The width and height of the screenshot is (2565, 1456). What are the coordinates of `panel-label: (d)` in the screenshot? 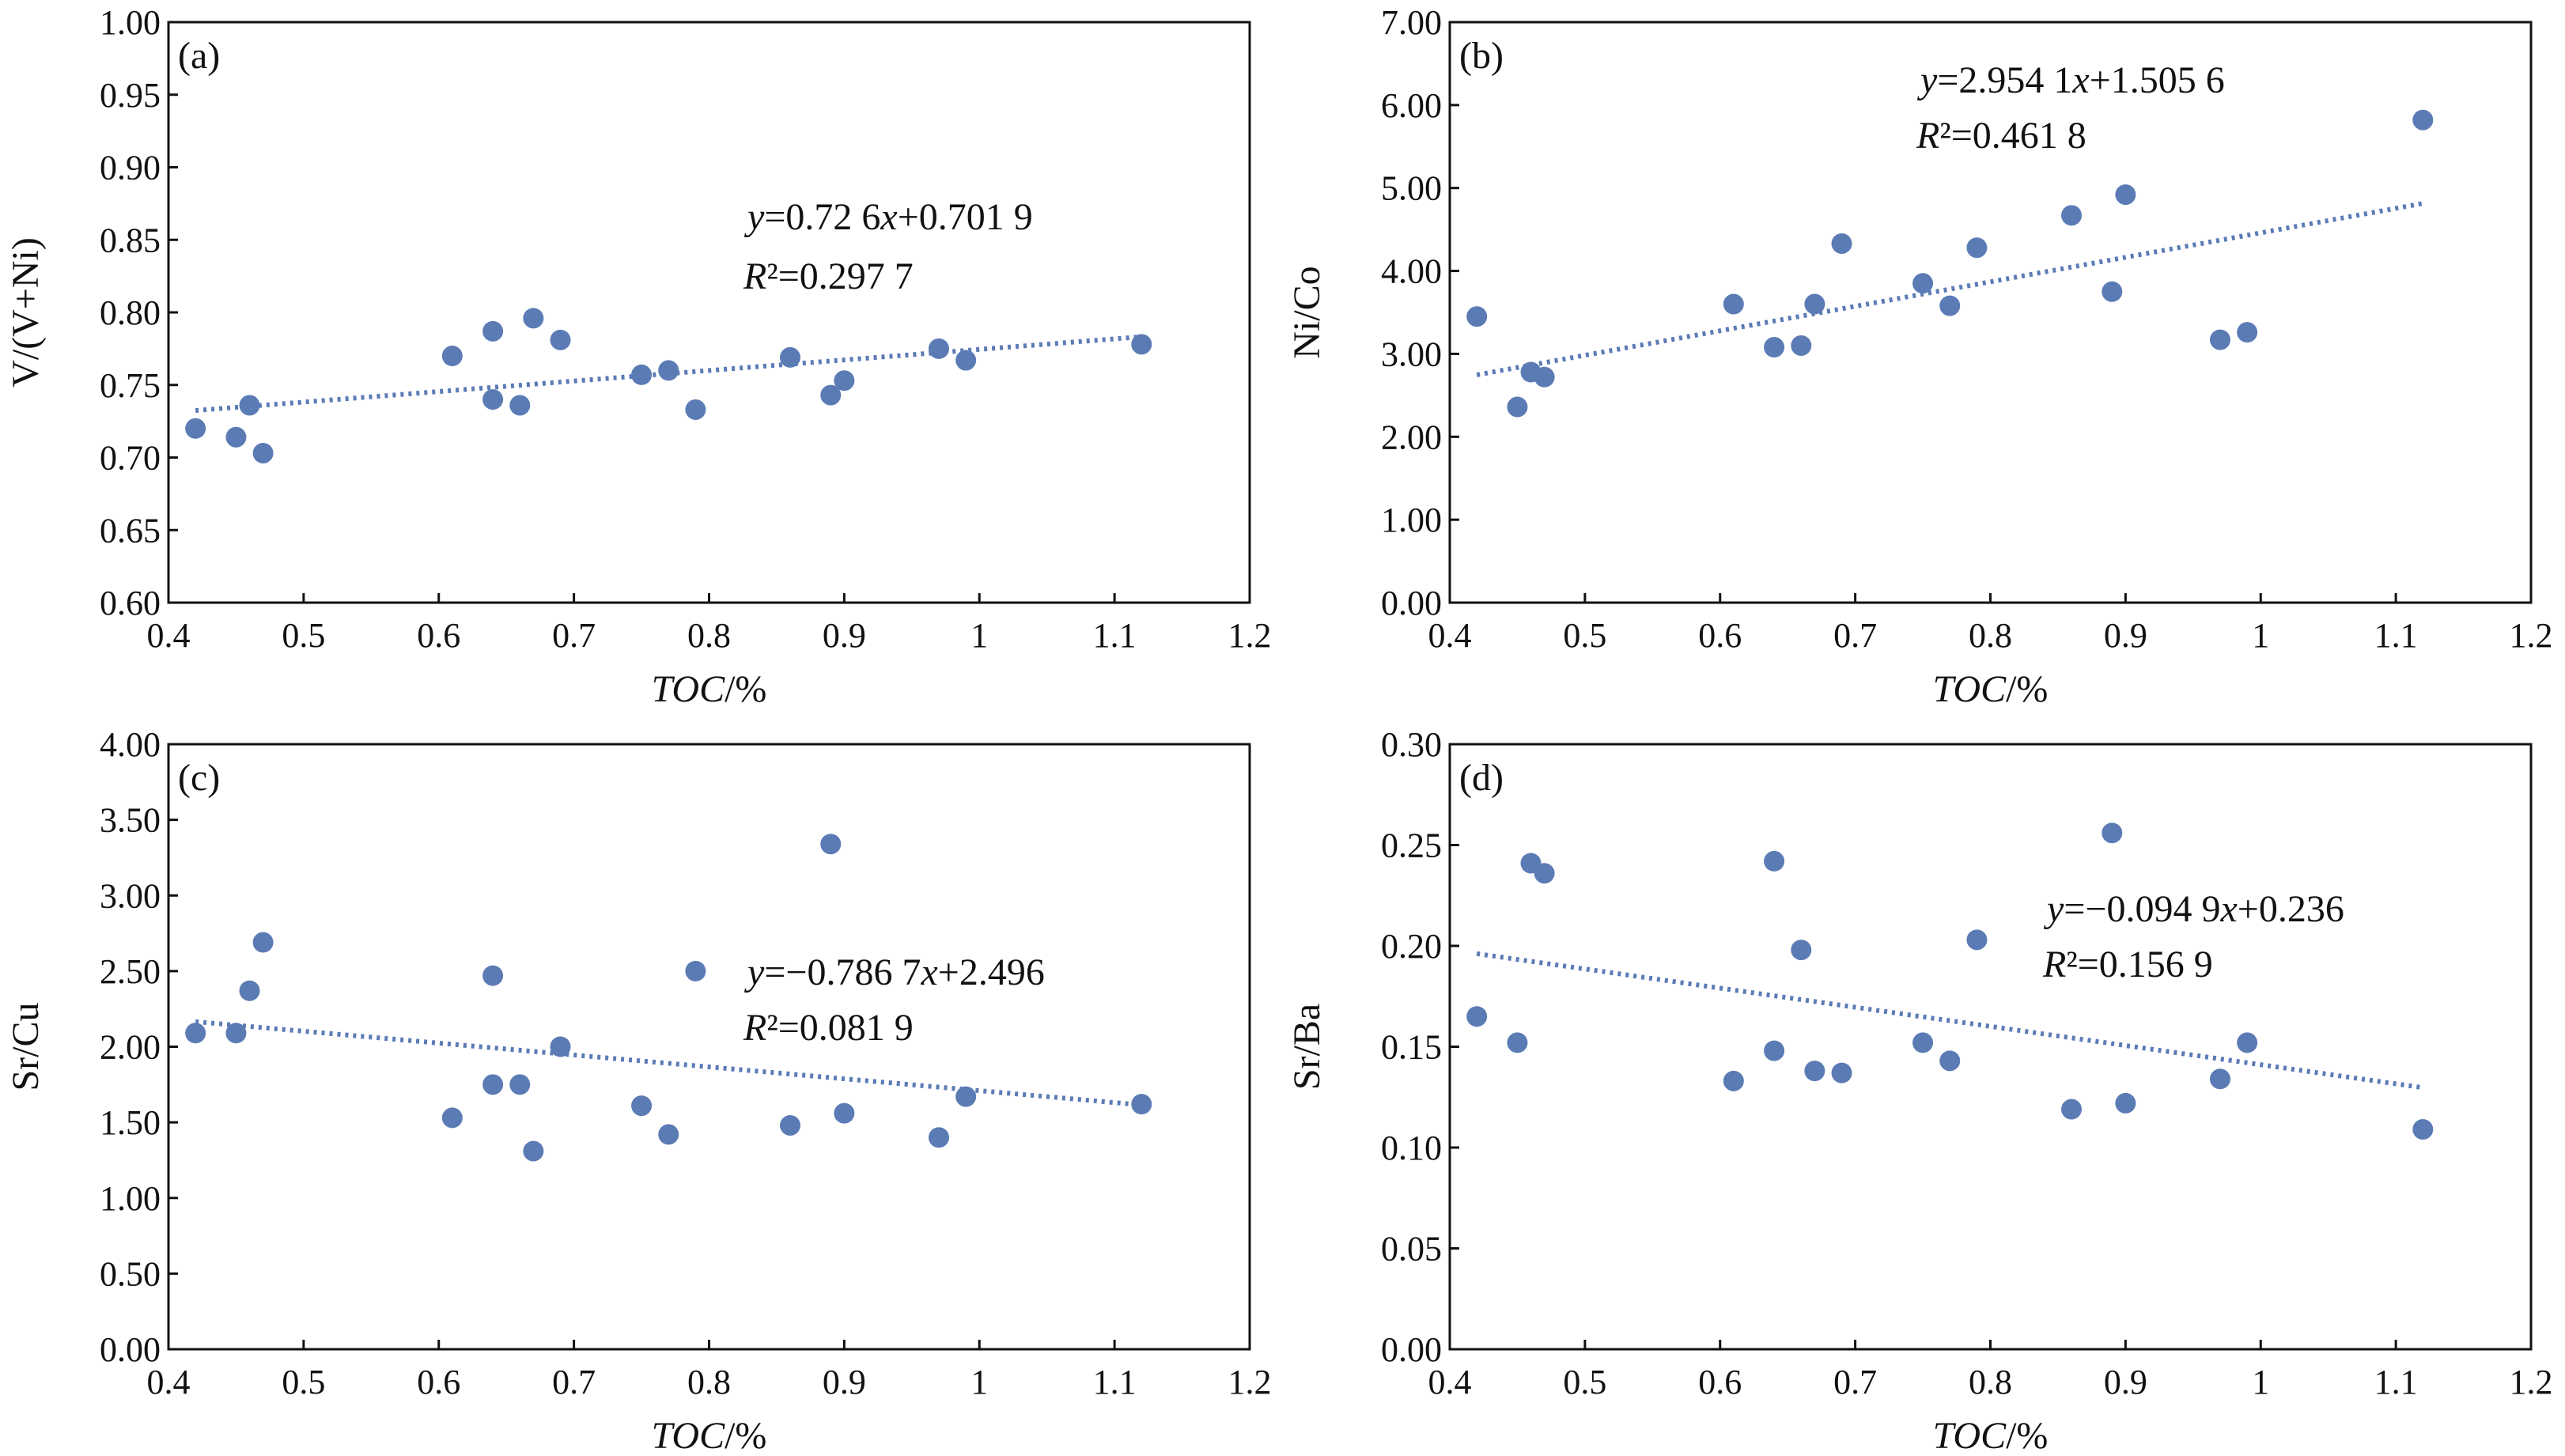 It's located at (1481, 778).